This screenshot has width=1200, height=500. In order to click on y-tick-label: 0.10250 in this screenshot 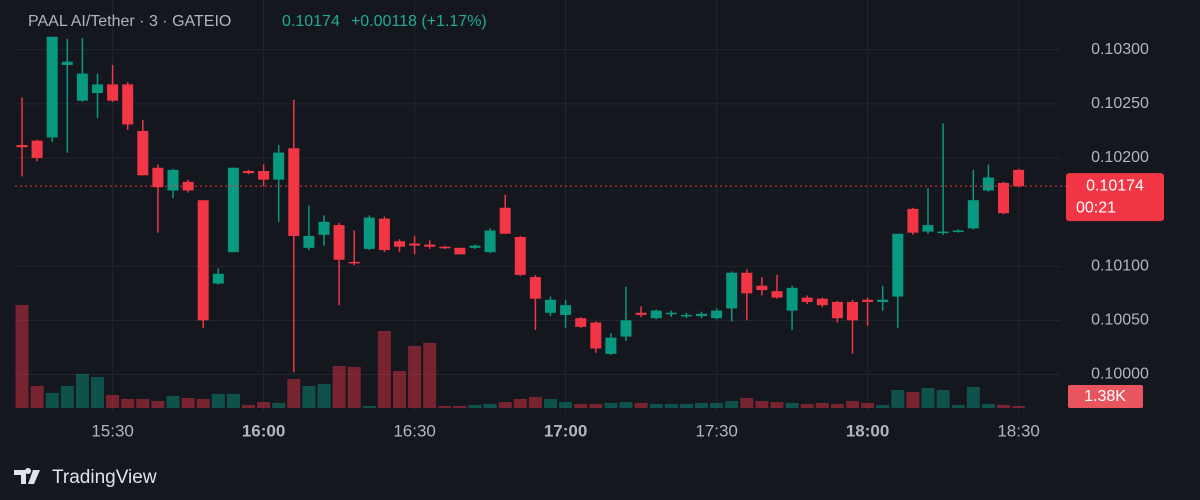, I will do `click(1120, 103)`.